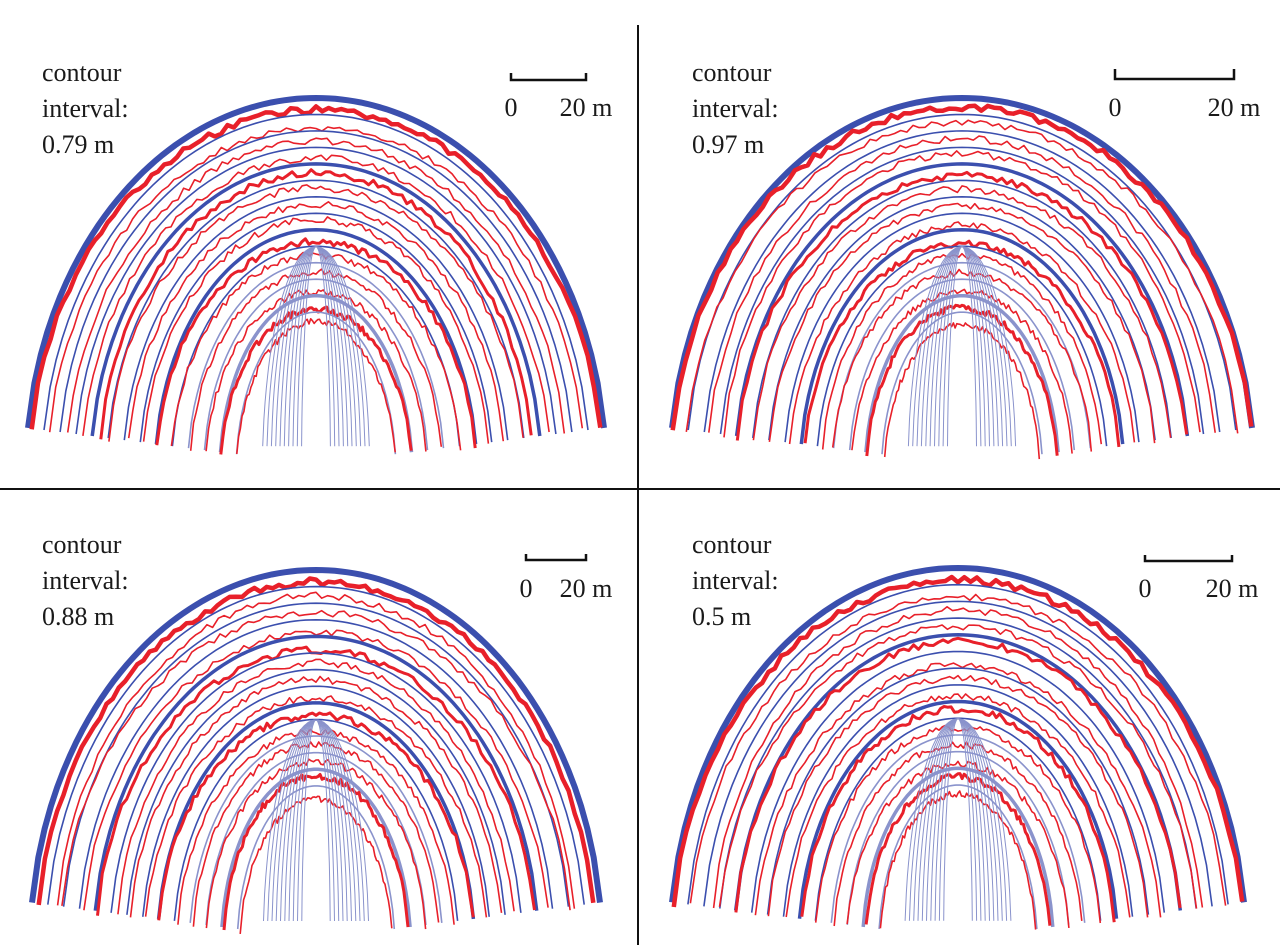 Image resolution: width=1280 pixels, height=945 pixels. What do you see at coordinates (526, 588) in the screenshot?
I see `scale-bar-start-label: 0` at bounding box center [526, 588].